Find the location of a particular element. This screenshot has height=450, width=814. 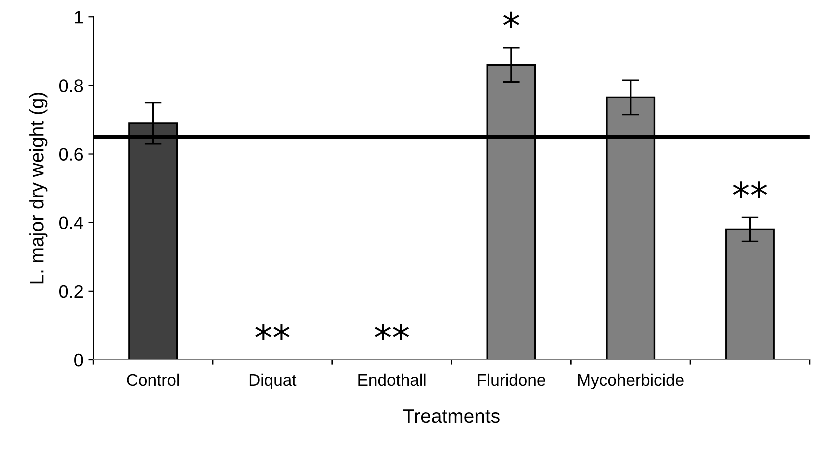

y-tick-label: 0.8 is located at coordinates (71, 86).